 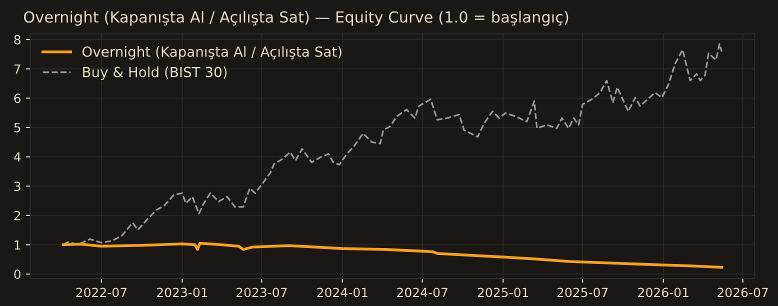 What do you see at coordinates (582, 293) in the screenshot?
I see `x-tick-label: 2025-07` at bounding box center [582, 293].